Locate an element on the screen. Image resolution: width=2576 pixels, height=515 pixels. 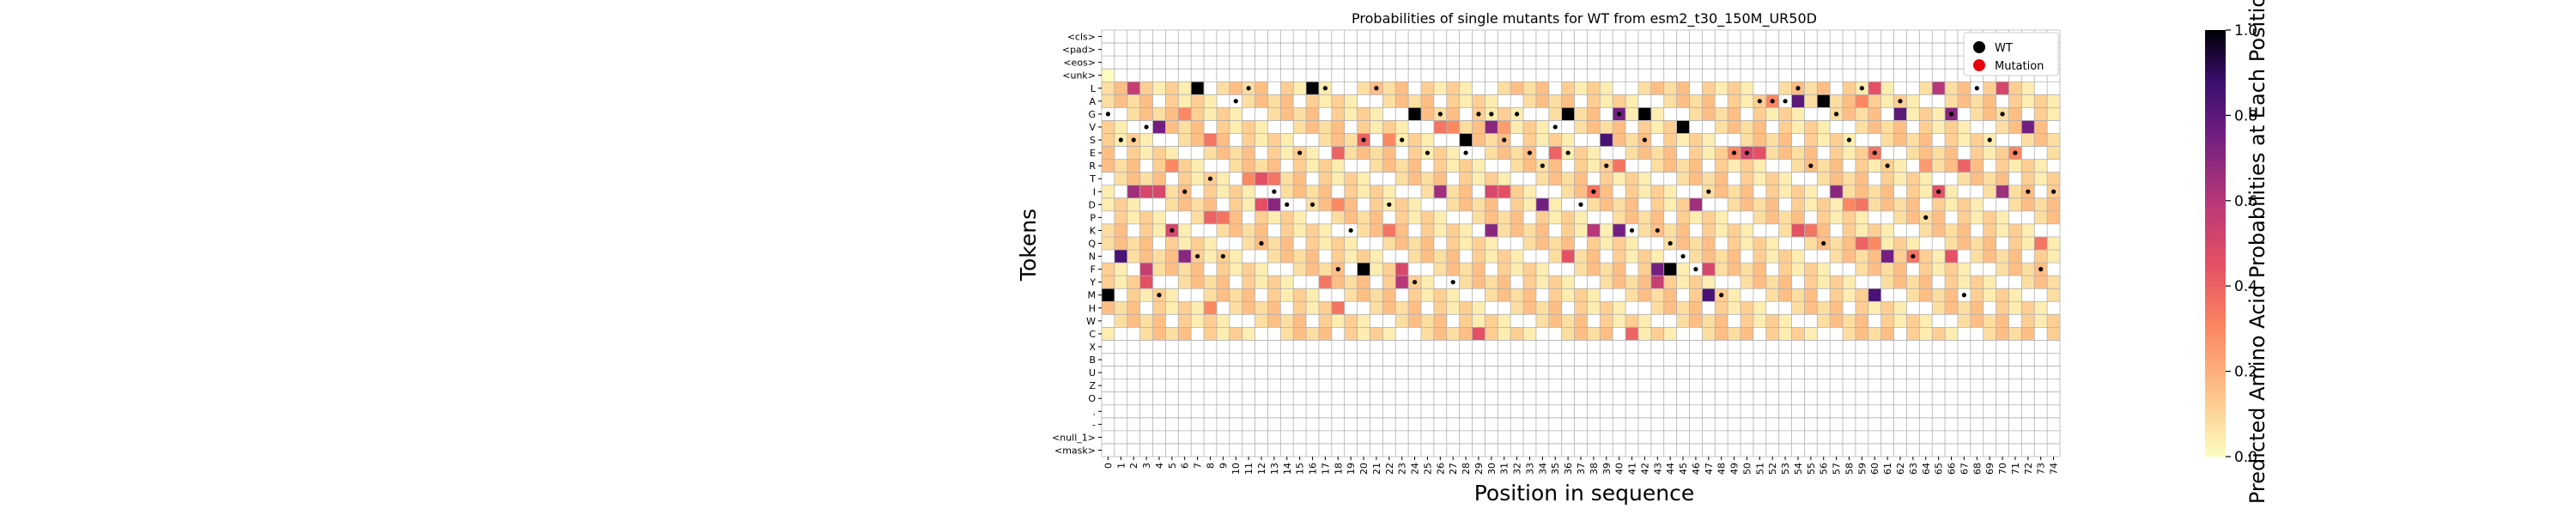
x-tick-label: 55 is located at coordinates (1812, 469).